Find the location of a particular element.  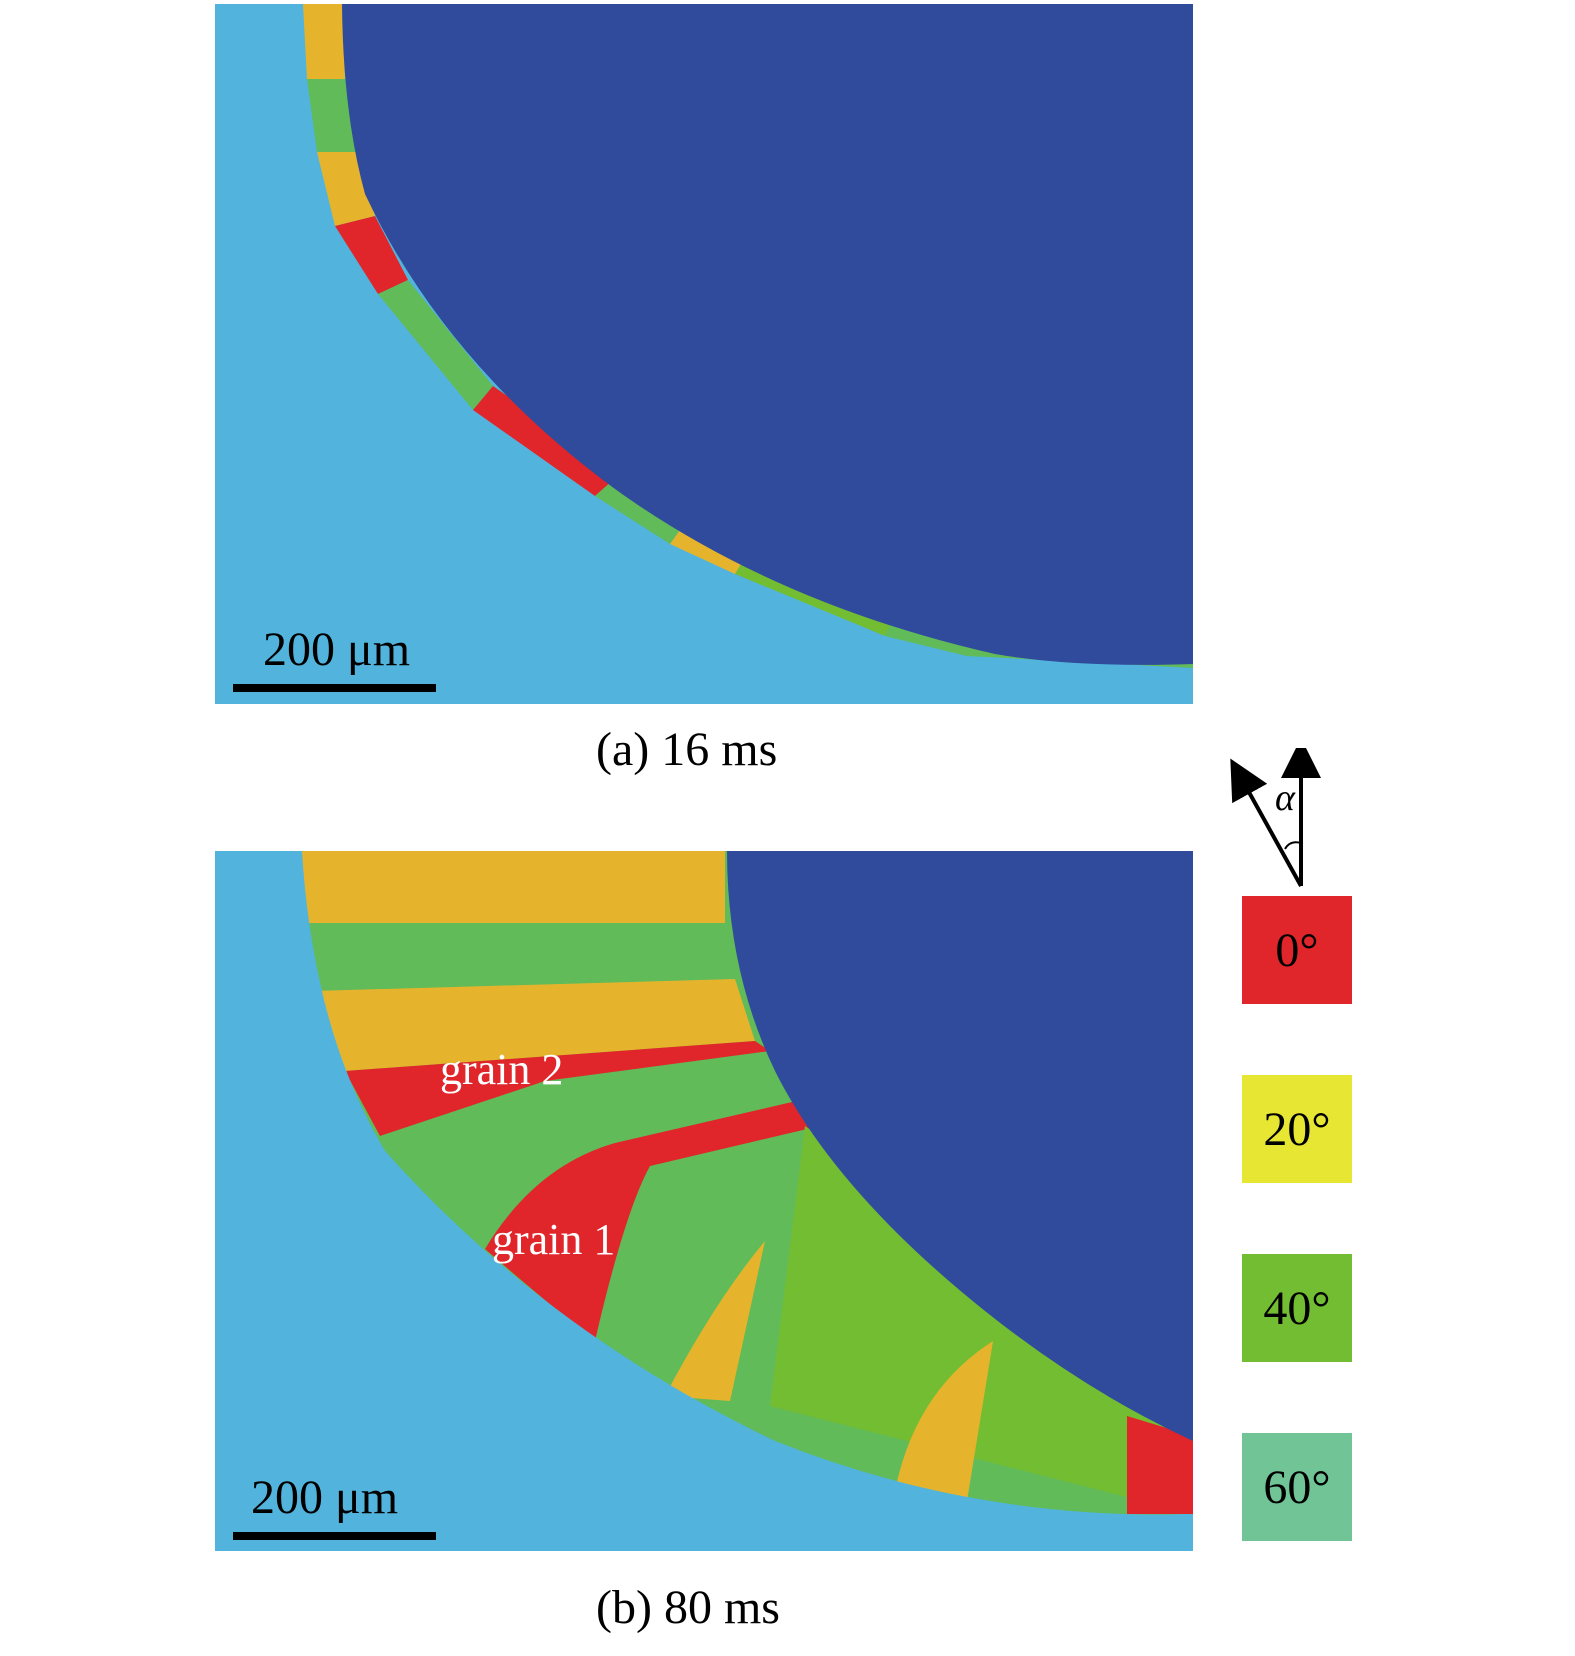

legend-item-60: 60° is located at coordinates (1297, 1487).